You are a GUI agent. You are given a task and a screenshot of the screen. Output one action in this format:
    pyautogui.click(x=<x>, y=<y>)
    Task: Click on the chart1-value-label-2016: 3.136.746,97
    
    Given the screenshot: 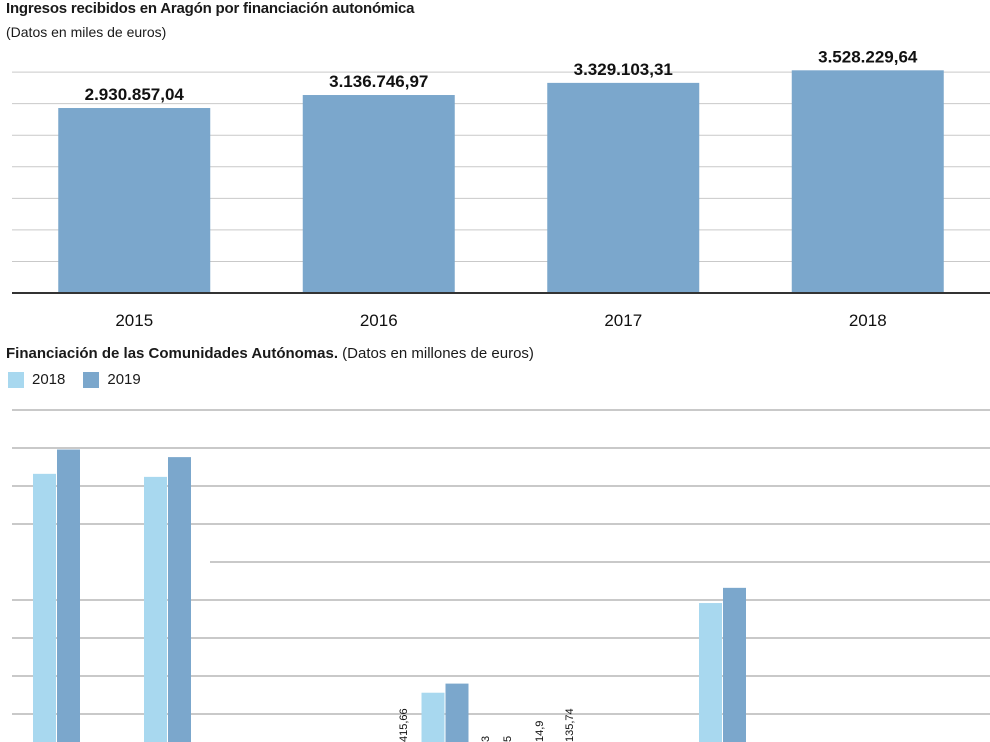 What is the action you would take?
    pyautogui.click(x=378, y=81)
    